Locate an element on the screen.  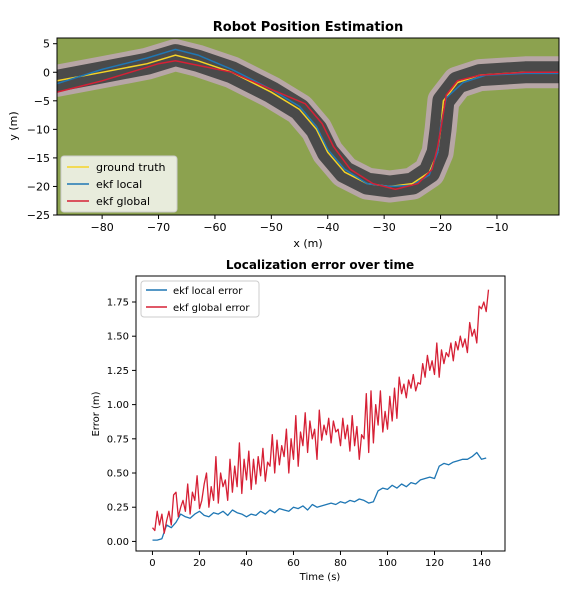
y-tick-label: 1.00 is located at coordinates (118, 405).